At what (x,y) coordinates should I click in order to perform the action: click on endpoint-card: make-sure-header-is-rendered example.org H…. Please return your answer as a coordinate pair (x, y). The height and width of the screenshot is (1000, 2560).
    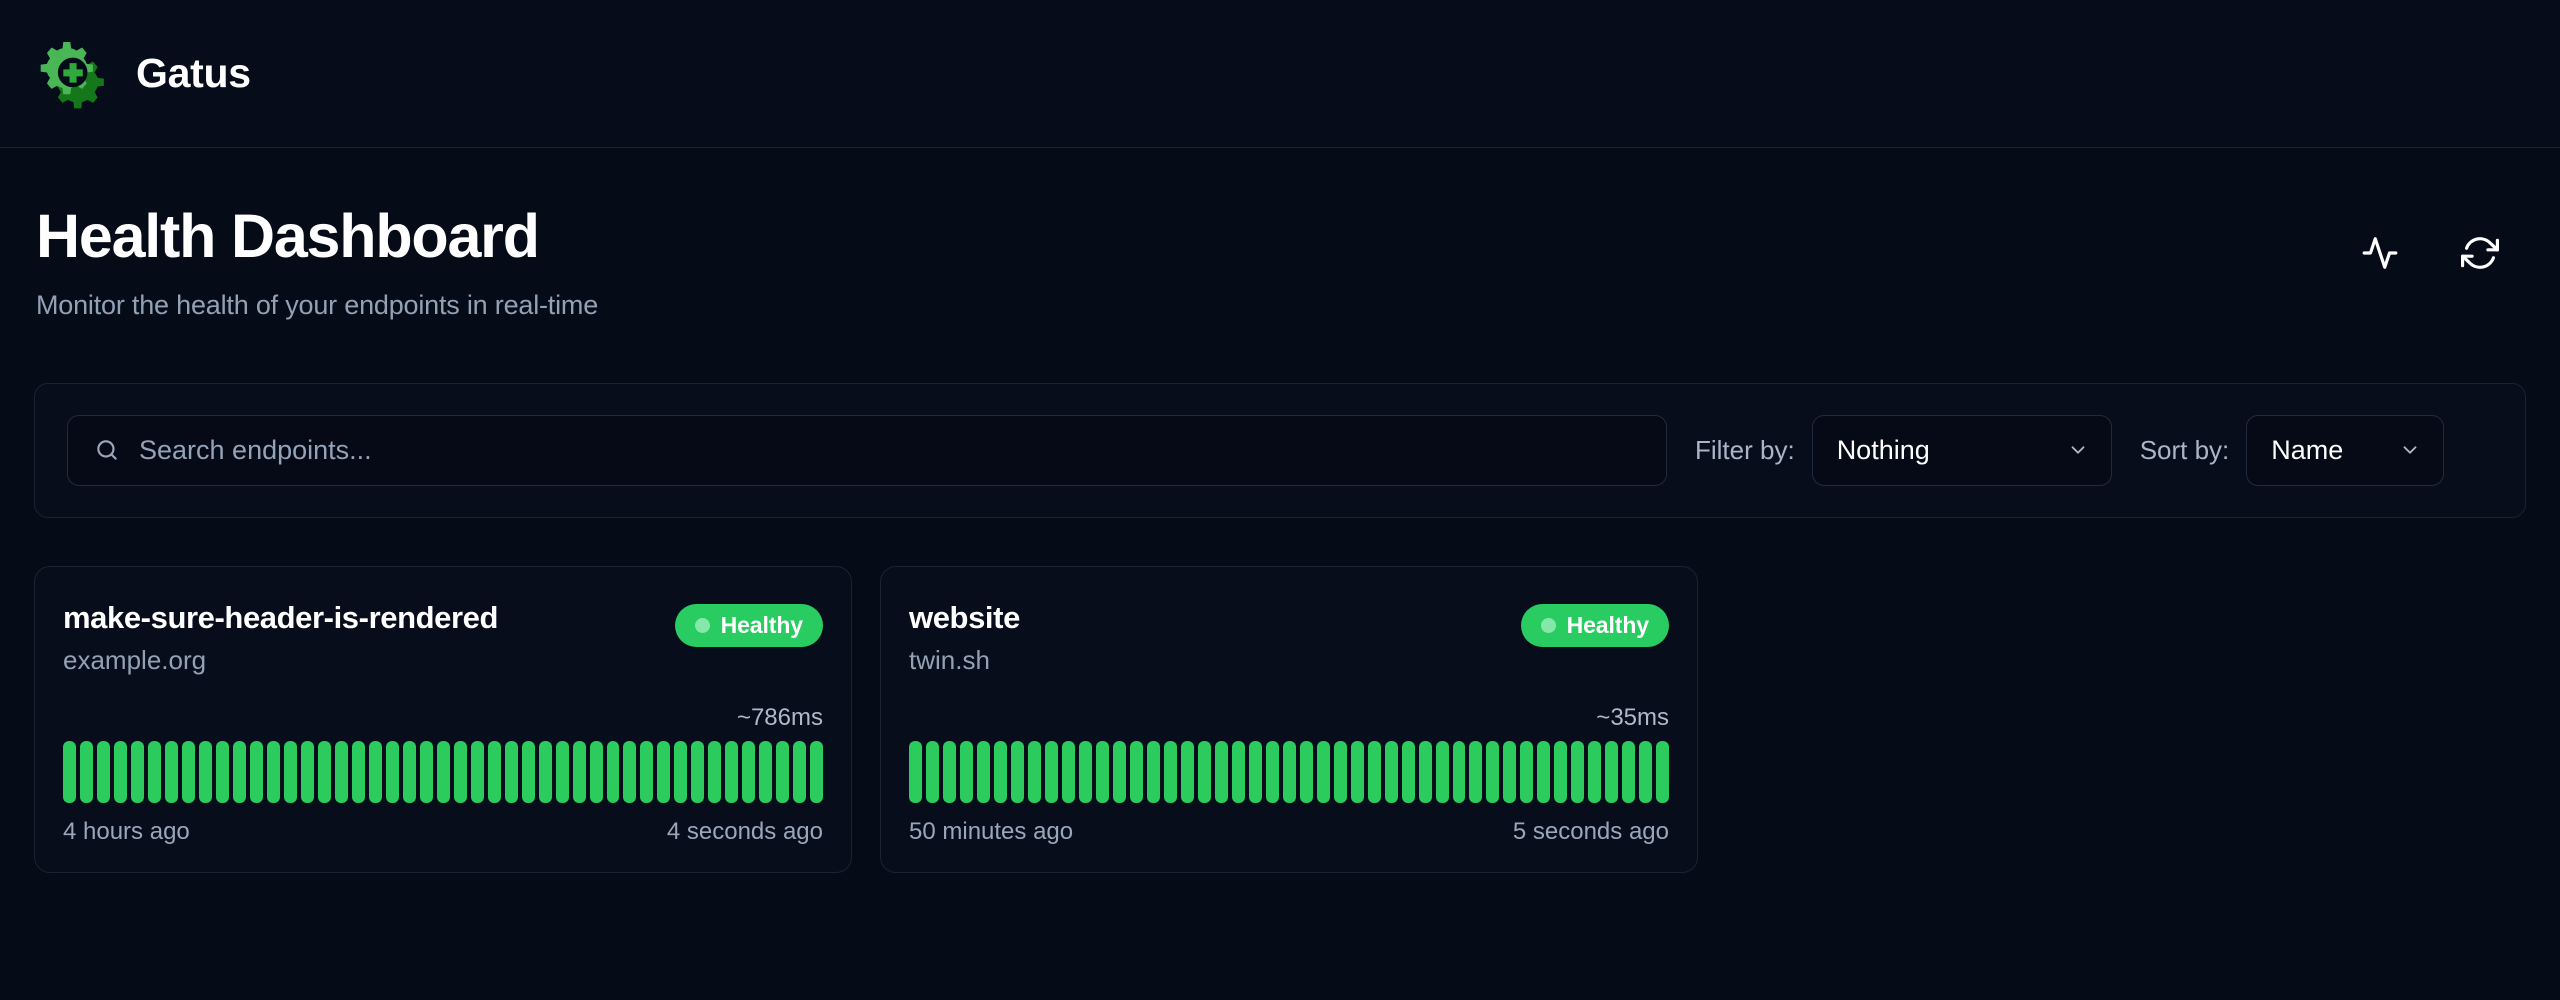
    Looking at the image, I should click on (443, 719).